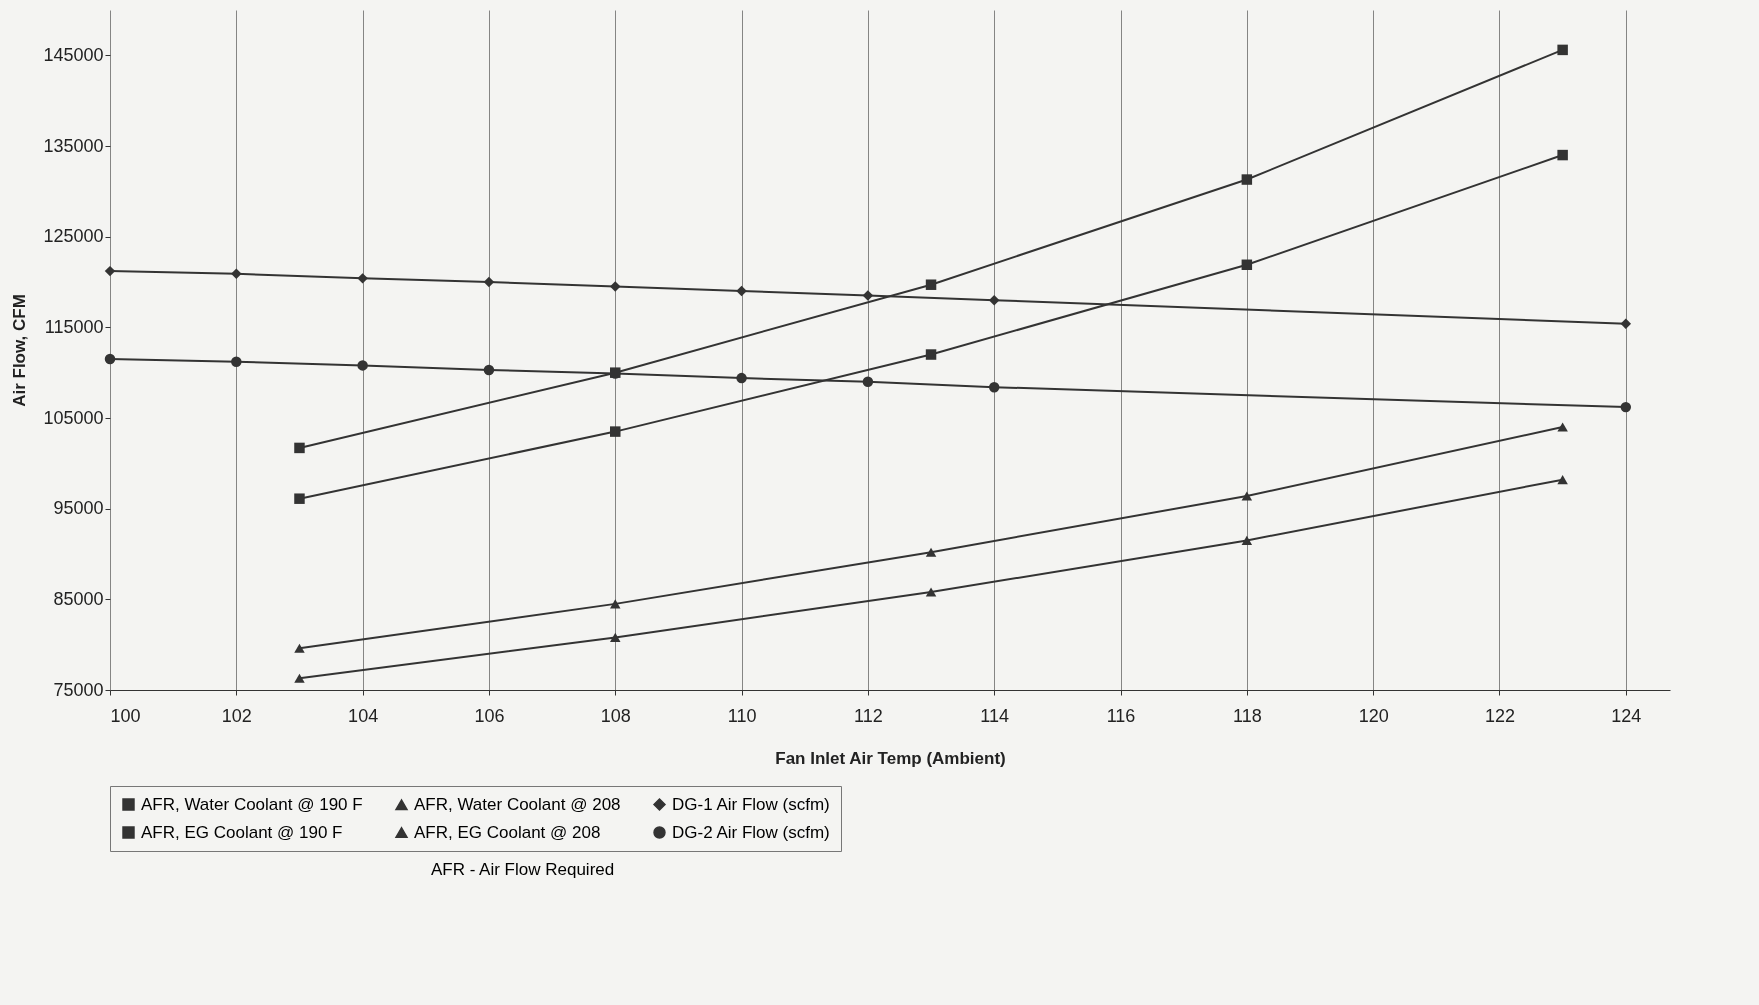 The height and width of the screenshot is (1005, 1759). What do you see at coordinates (1247, 715) in the screenshot?
I see `x-tick-label: 118` at bounding box center [1247, 715].